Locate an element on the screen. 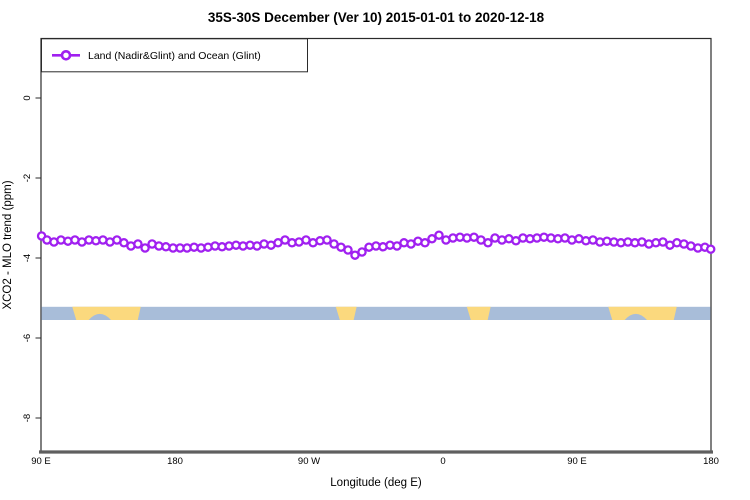  land-ocean-band is located at coordinates (376, 313).